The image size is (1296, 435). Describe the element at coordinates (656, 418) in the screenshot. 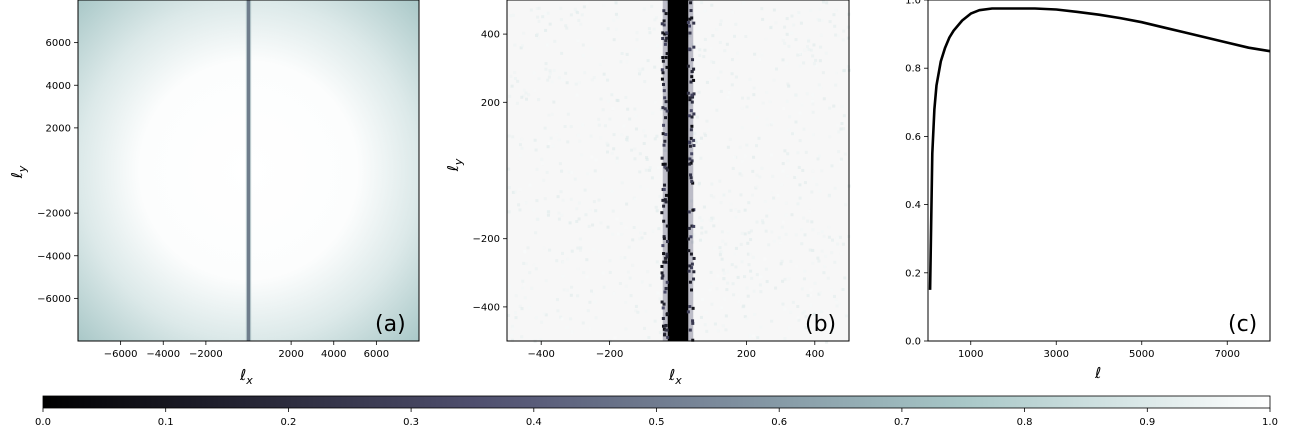

I see `colorbar-ticks: 0.0 0.1 0.2 0.3 0.4 0.5 0.6 0.7 0.8 0.9 1.0` at that location.